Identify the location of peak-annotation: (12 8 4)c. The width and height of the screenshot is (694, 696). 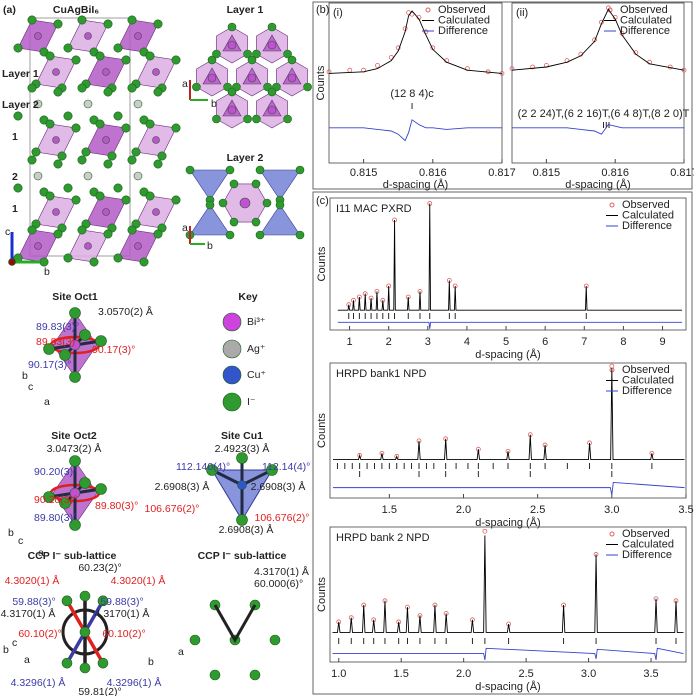
(412, 94).